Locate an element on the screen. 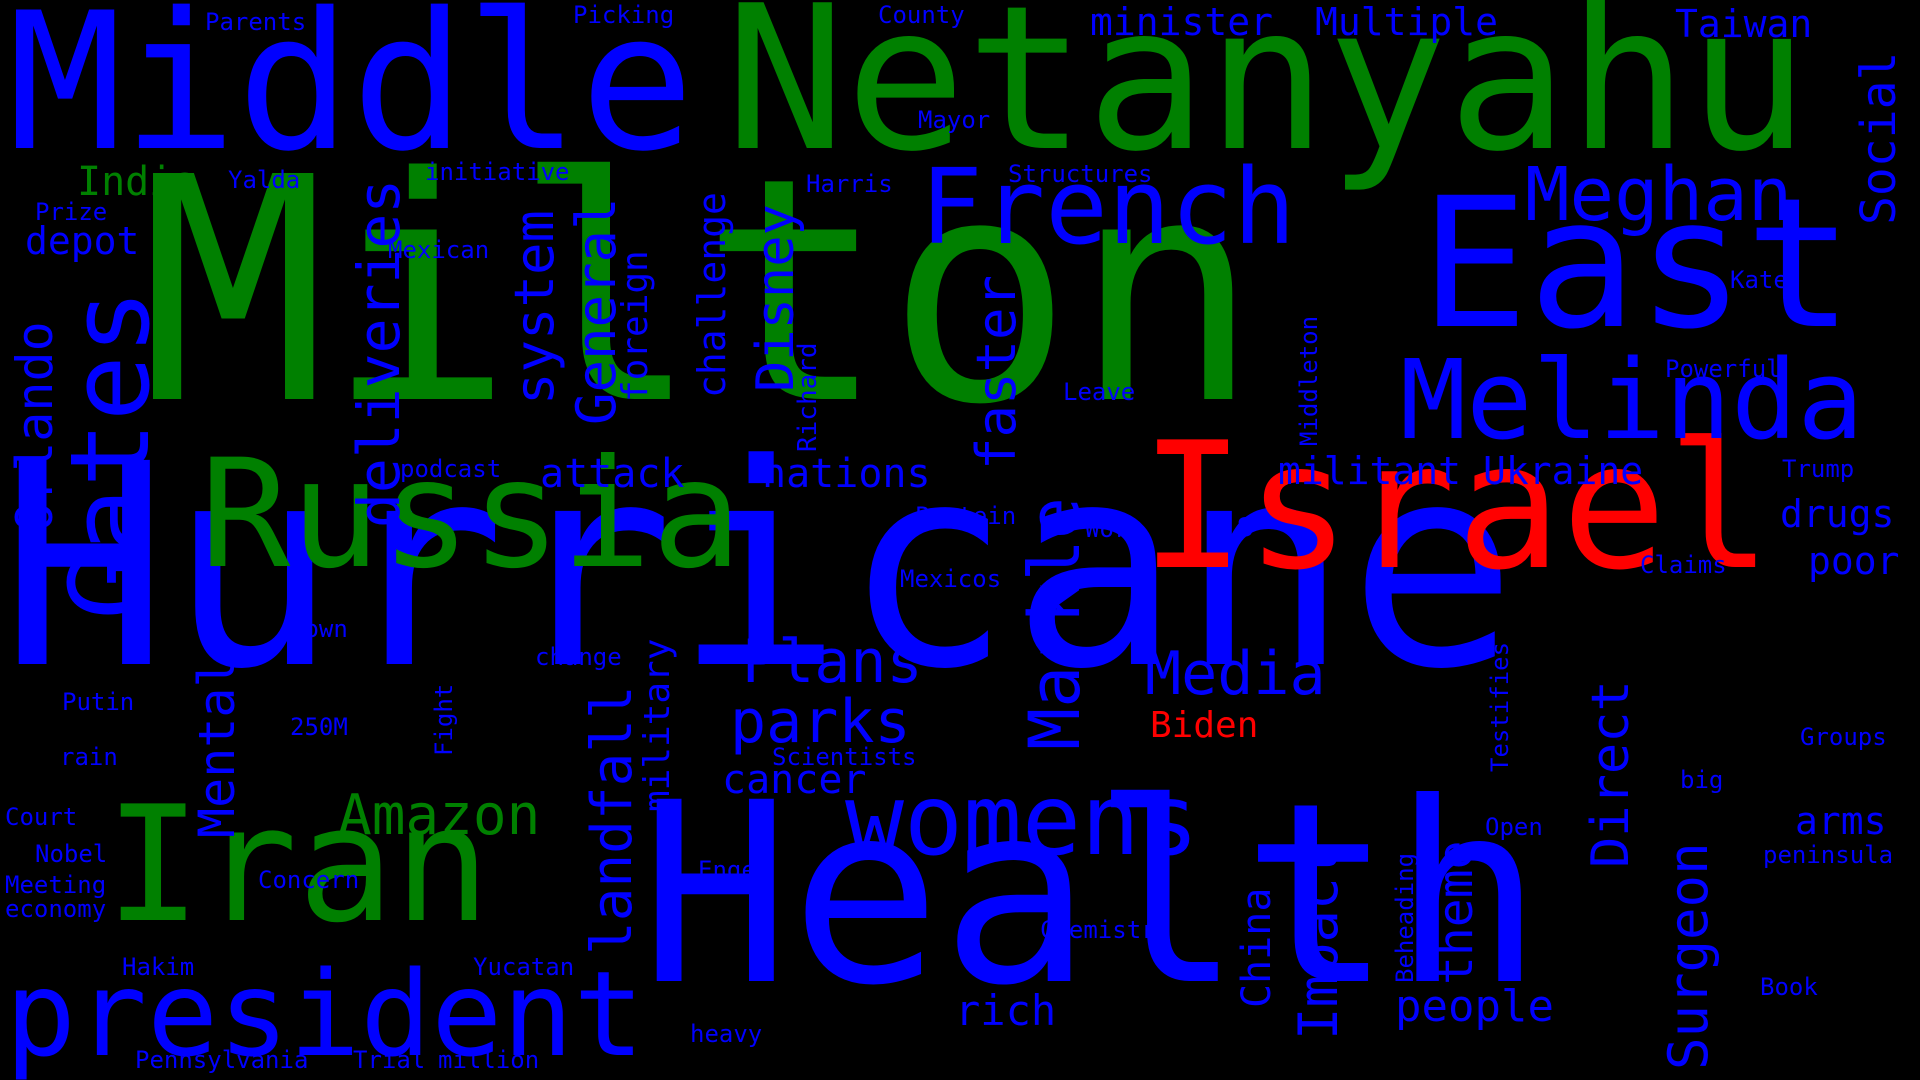 The width and height of the screenshot is (1920, 1080). word-book: Book is located at coordinates (1789, 987).